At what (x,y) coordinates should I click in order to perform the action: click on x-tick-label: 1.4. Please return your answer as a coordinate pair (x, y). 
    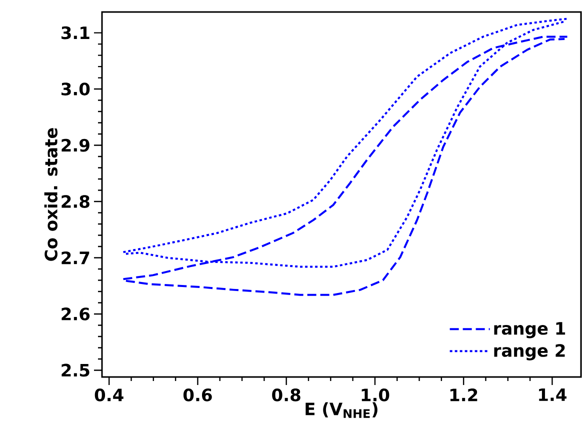
    Looking at the image, I should click on (552, 394).